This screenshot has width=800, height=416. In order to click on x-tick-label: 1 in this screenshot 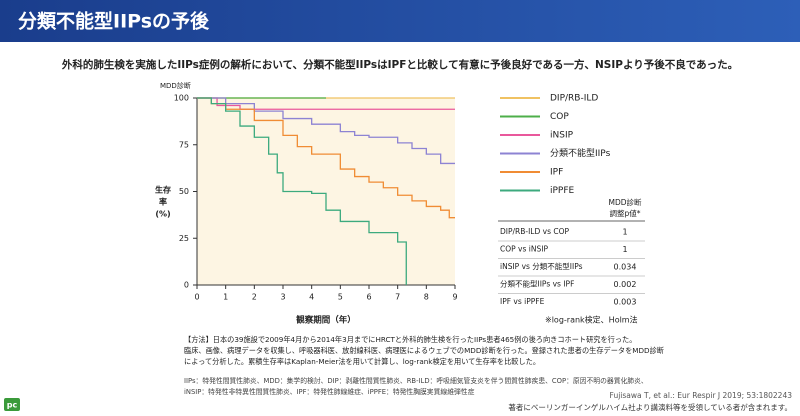, I will do `click(225, 297)`.